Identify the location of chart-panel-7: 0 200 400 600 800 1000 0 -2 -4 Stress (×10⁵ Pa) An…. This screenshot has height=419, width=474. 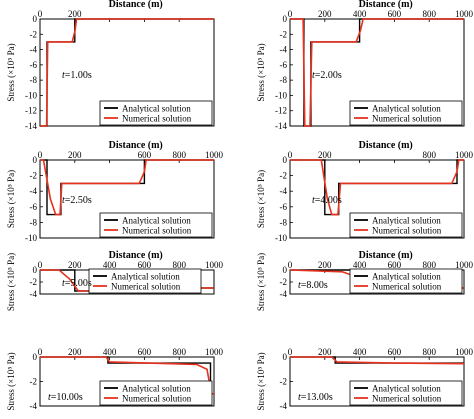
(115, 379).